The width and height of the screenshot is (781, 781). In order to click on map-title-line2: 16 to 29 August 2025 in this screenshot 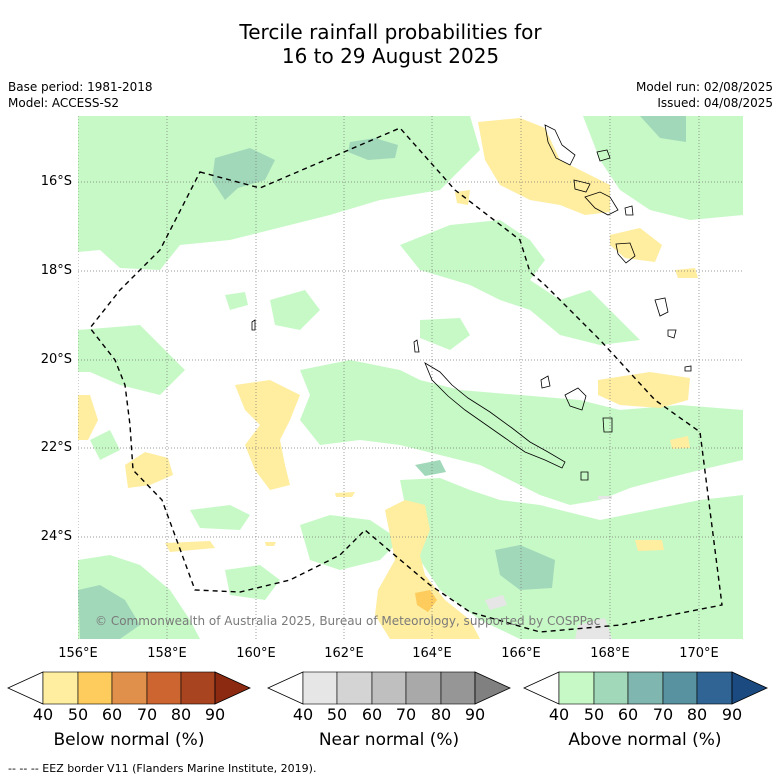, I will do `click(390, 56)`.